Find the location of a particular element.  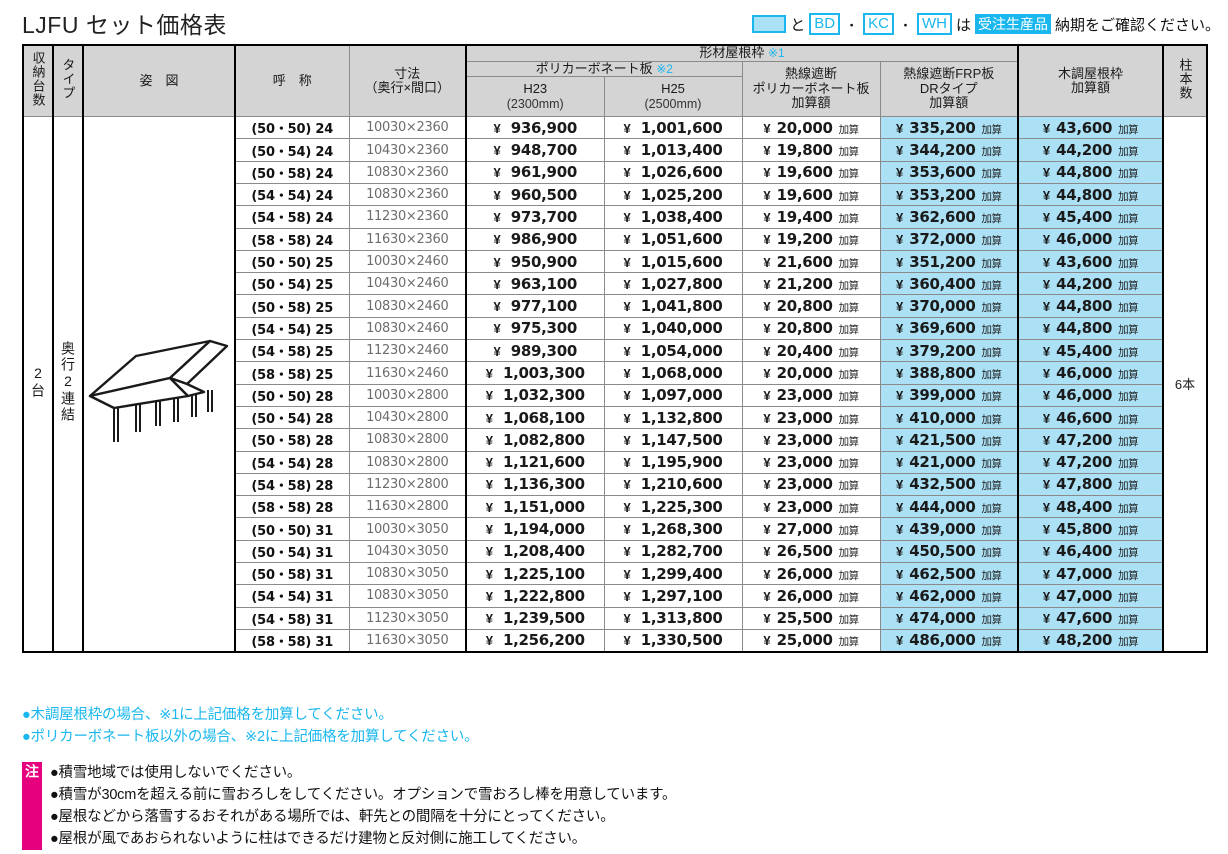

cell-dimension: 11630×2800 is located at coordinates (407, 507).